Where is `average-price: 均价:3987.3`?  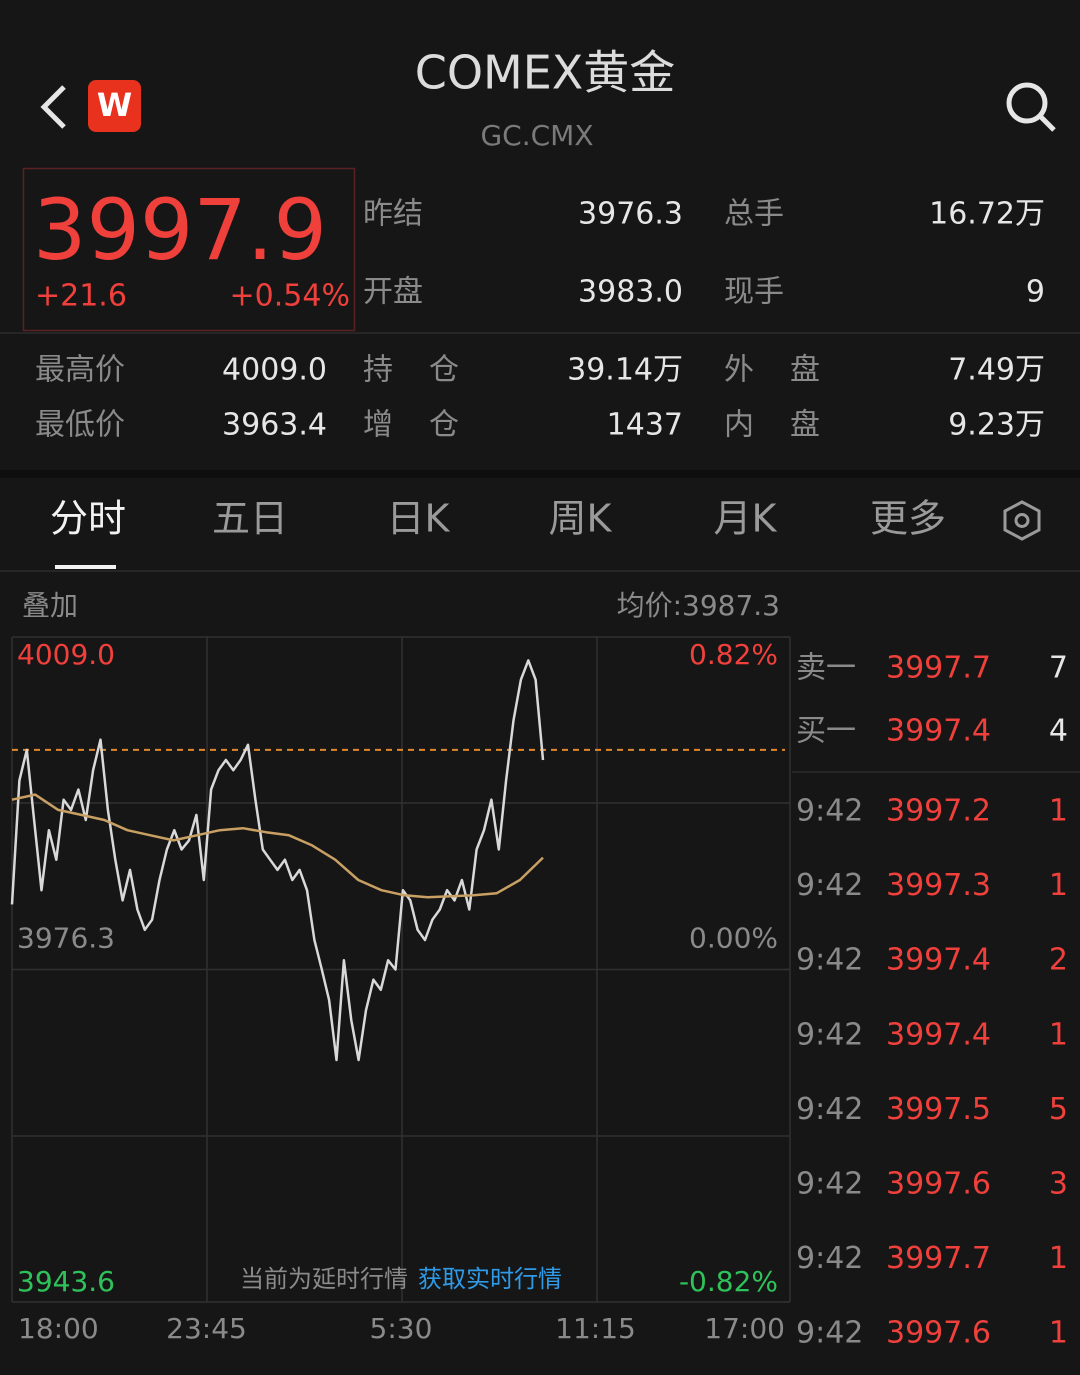 average-price: 均价:3987.3 is located at coordinates (698, 605).